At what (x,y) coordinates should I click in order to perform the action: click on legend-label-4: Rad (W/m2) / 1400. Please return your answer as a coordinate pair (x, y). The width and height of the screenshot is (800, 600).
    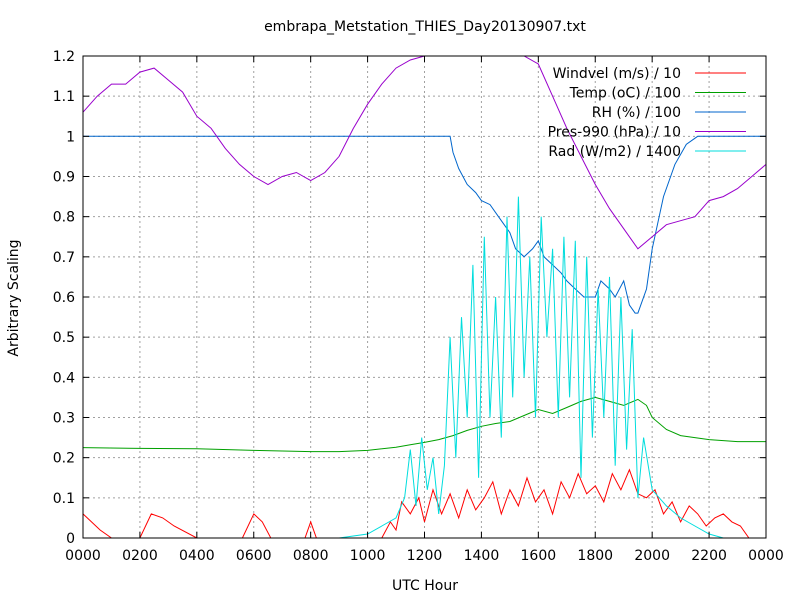
    Looking at the image, I should click on (614, 152).